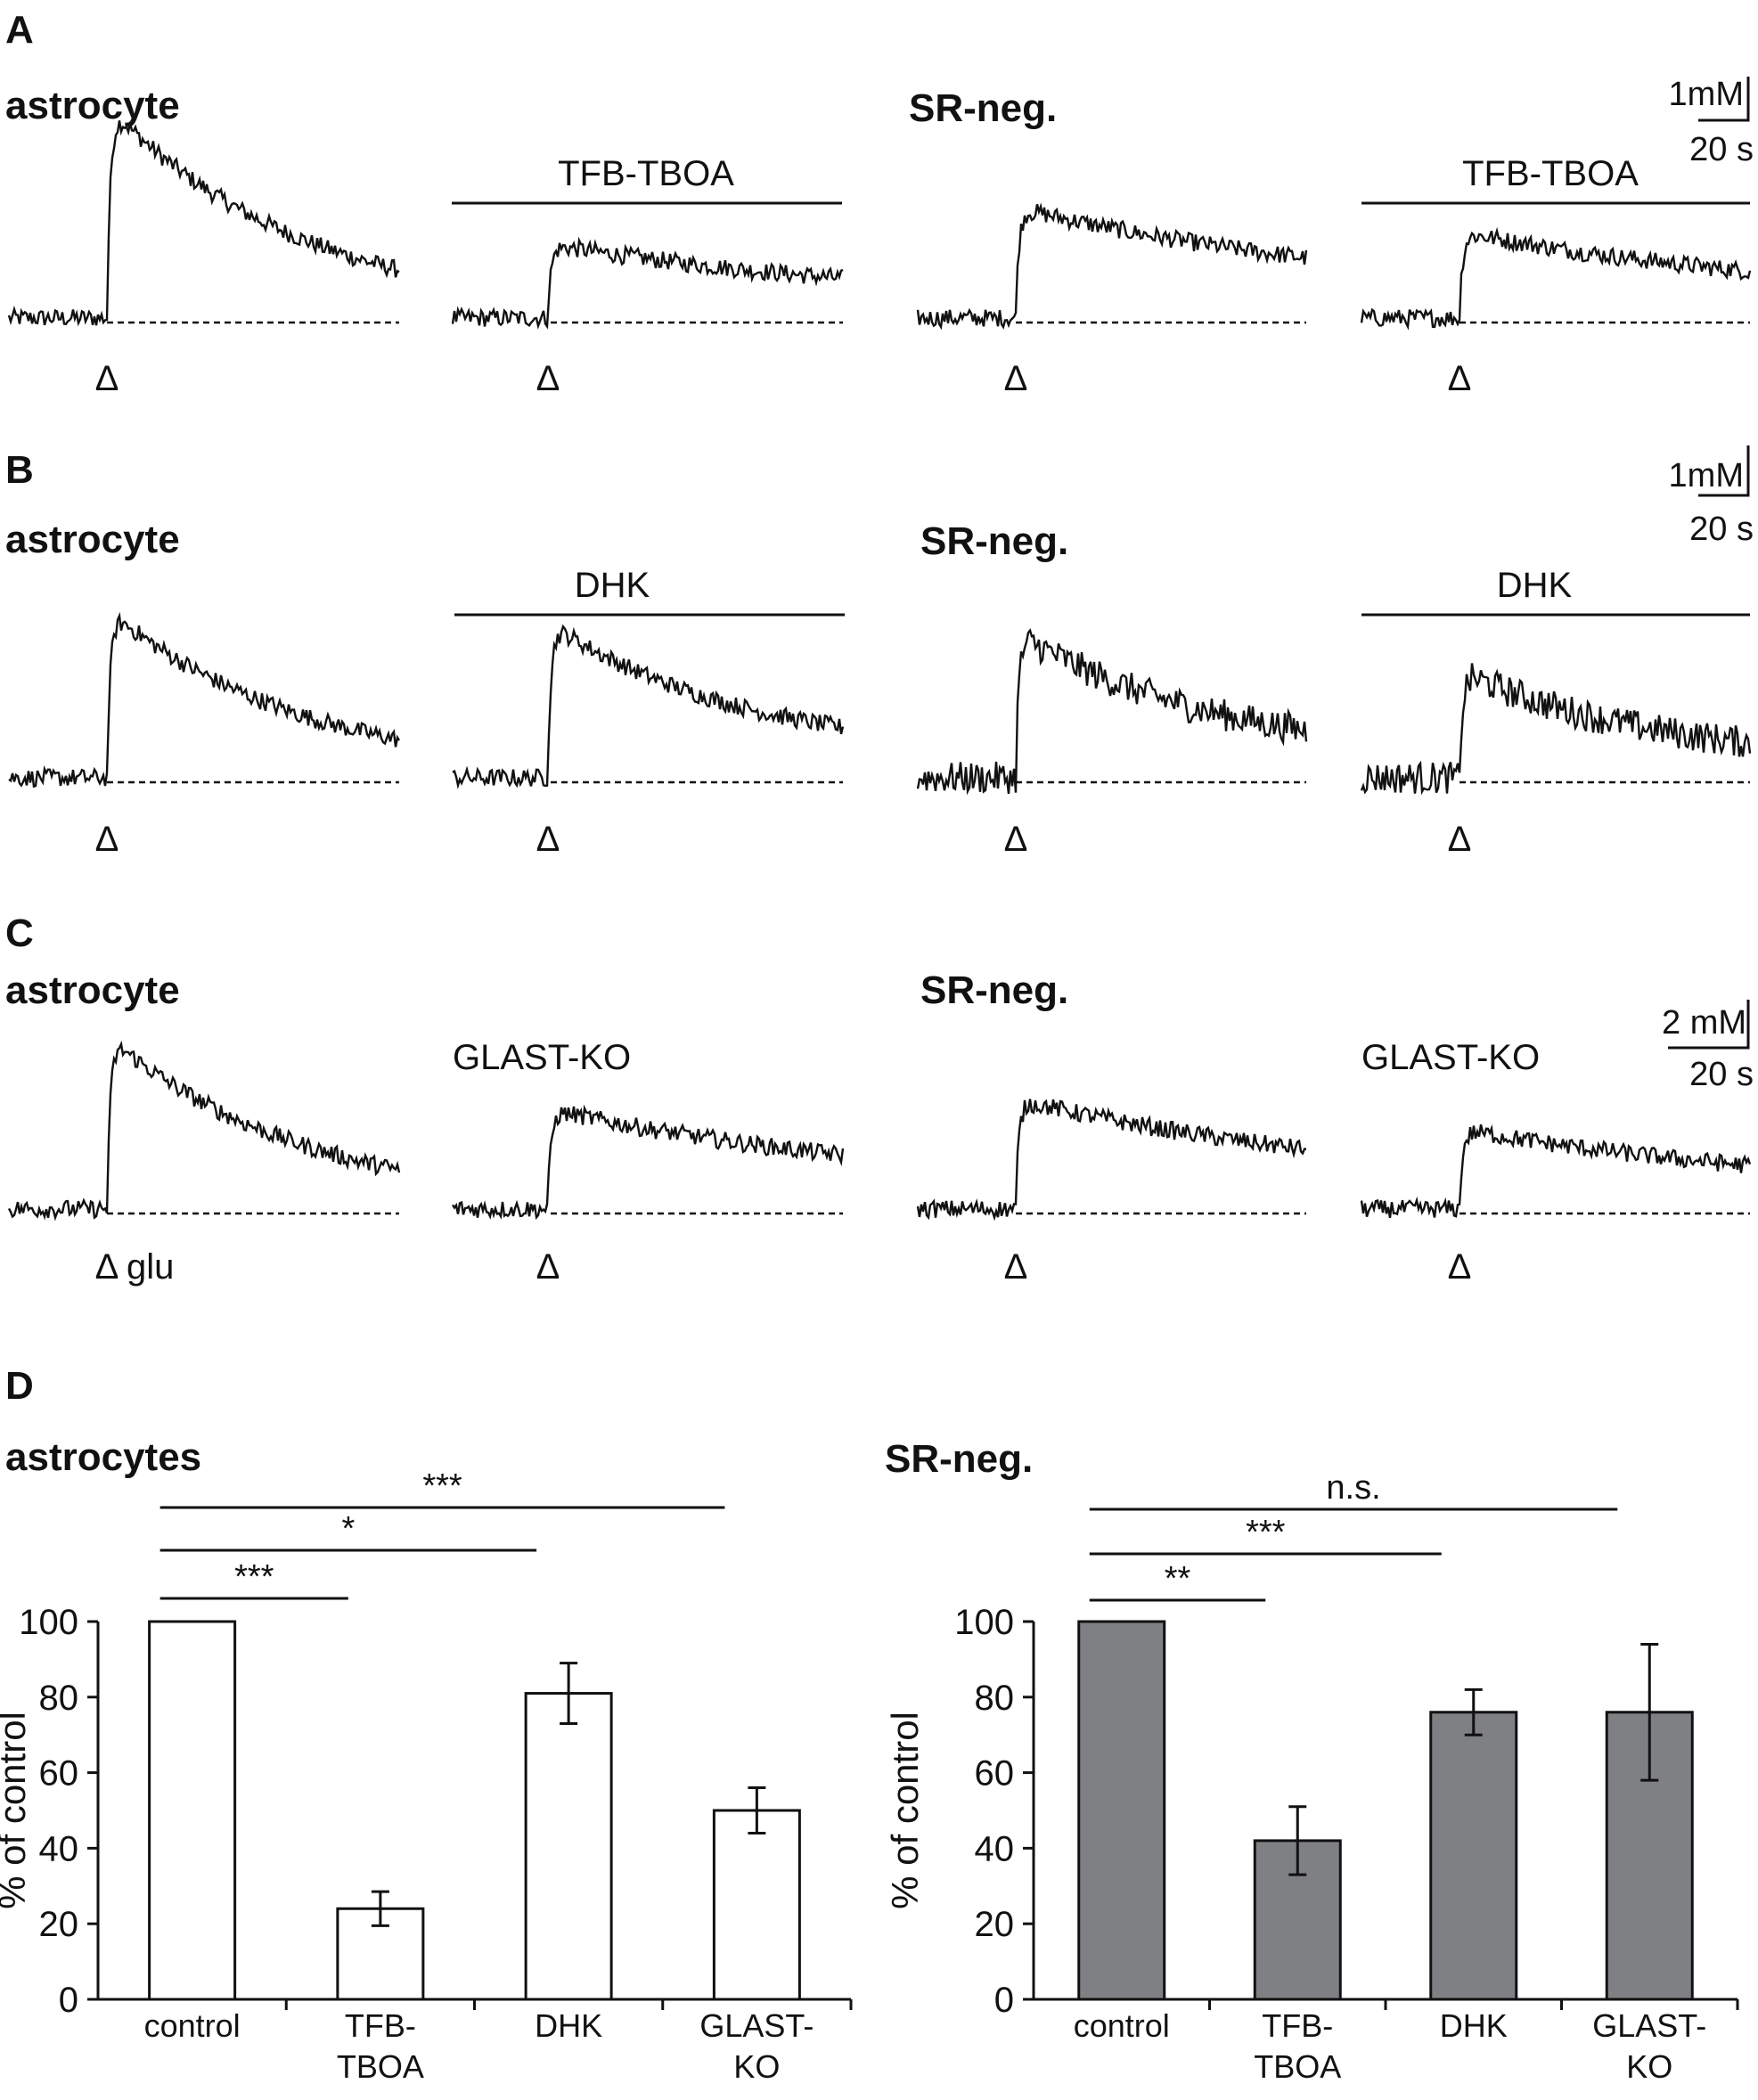 Image resolution: width=1758 pixels, height=2100 pixels. Describe the element at coordinates (648, 707) in the screenshot. I see `trace-row-b-astro-treated` at that location.